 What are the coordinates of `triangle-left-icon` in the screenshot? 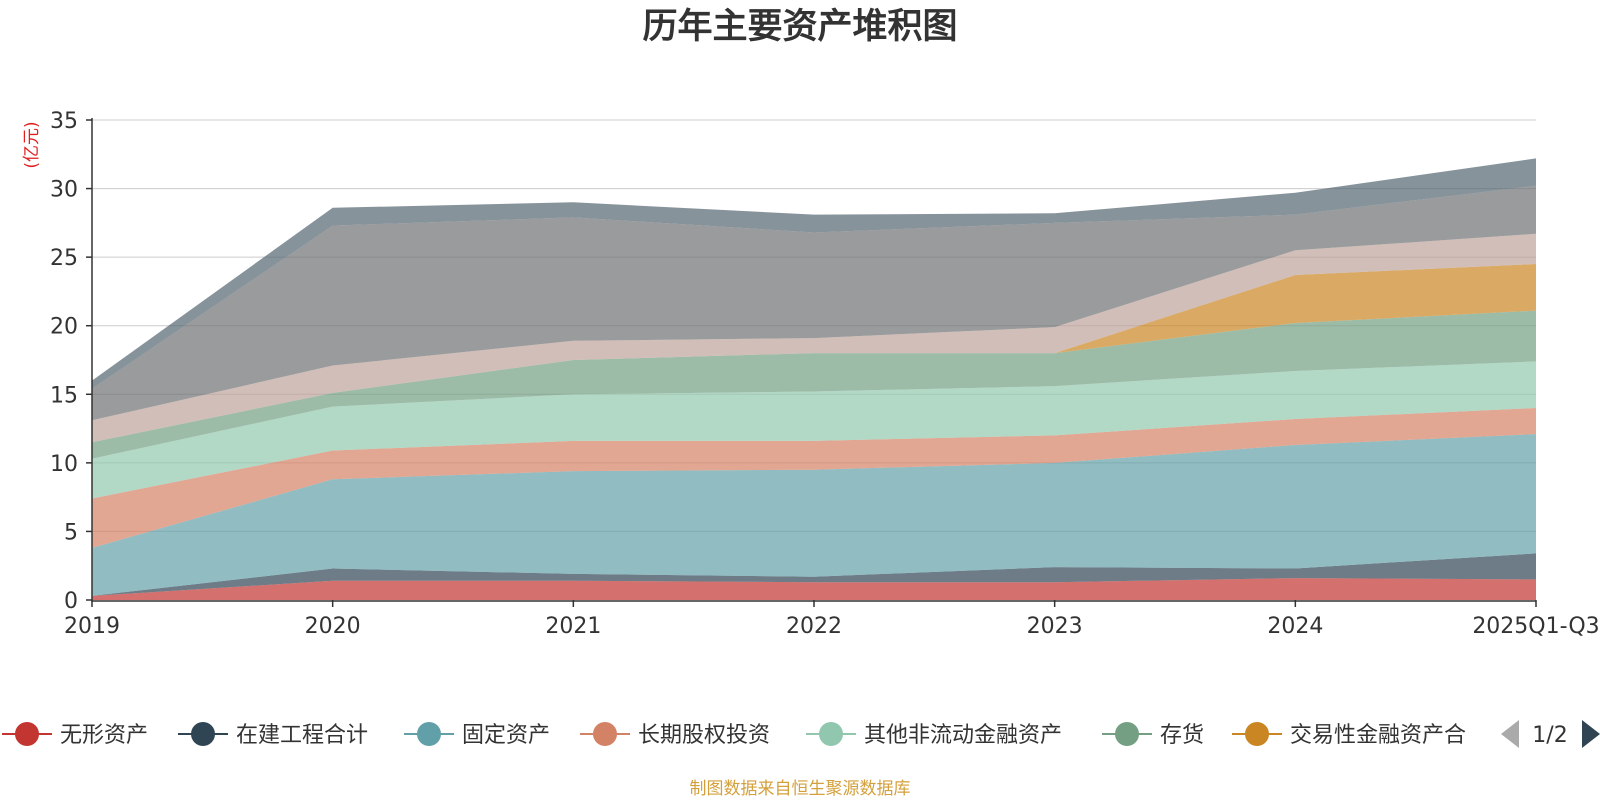 It's located at (1510, 734).